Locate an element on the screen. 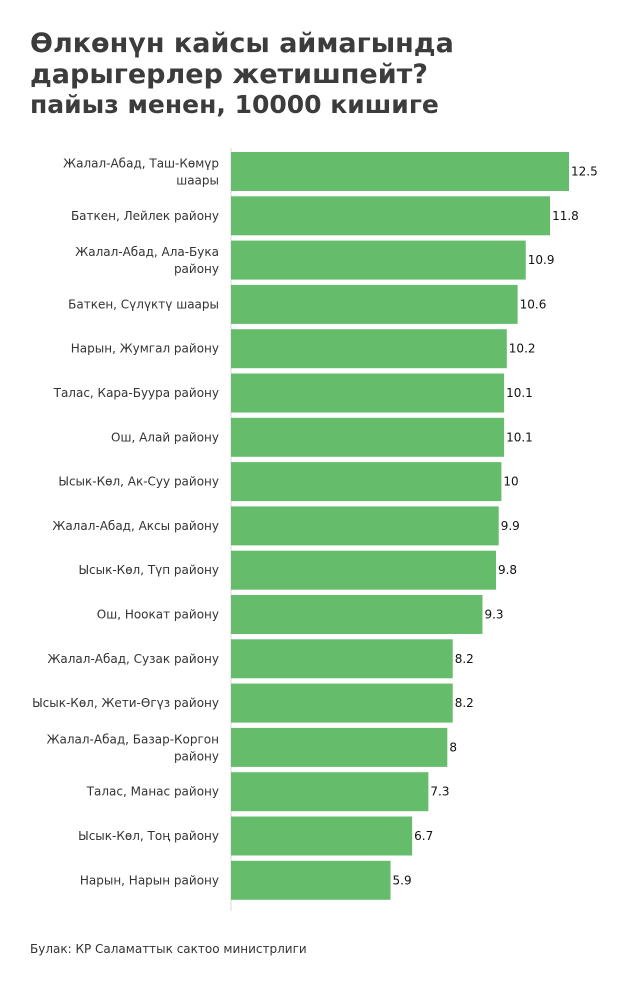 Image resolution: width=640 pixels, height=990 pixels. category-label-16: Нарын, Нарын району is located at coordinates (149, 880).